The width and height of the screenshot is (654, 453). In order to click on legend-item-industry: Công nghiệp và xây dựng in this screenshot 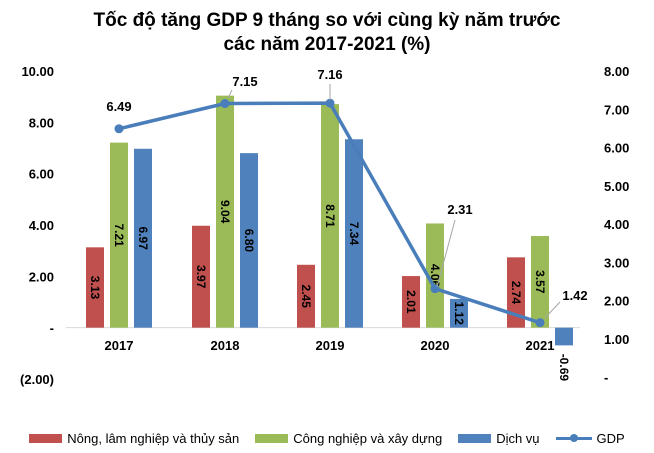, I will do `click(348, 438)`.